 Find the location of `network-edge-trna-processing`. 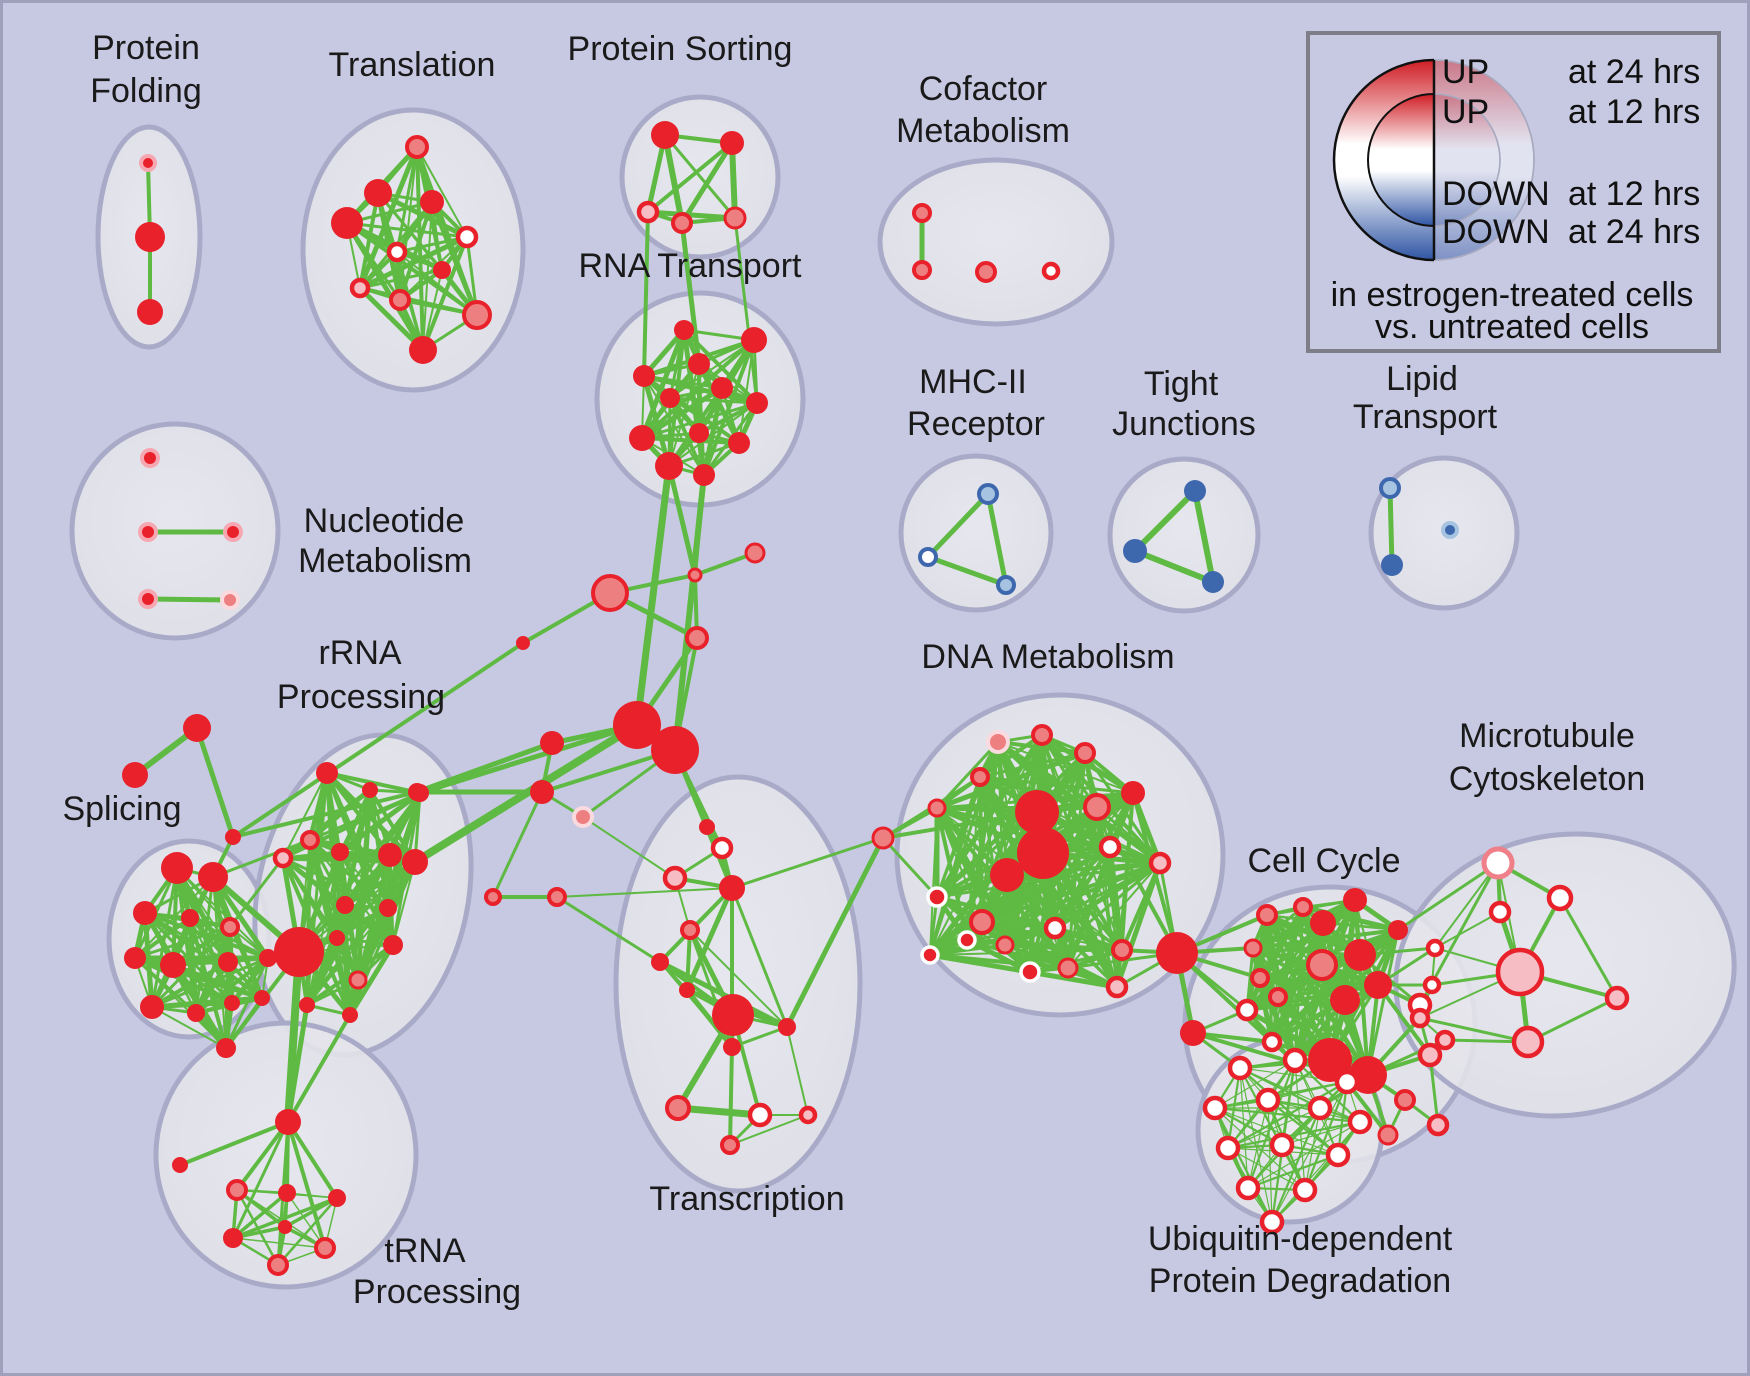

network-edge-trna-processing is located at coordinates (307, 1231).